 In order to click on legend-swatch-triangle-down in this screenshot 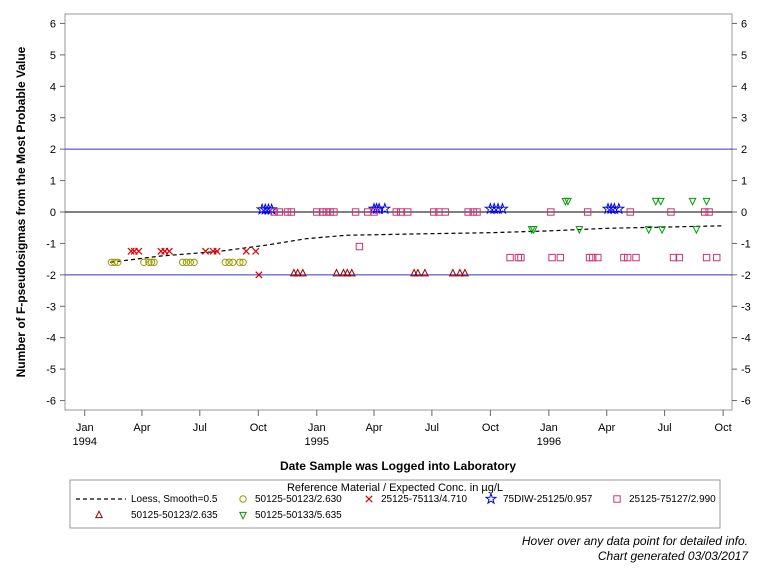, I will do `click(243, 515)`.